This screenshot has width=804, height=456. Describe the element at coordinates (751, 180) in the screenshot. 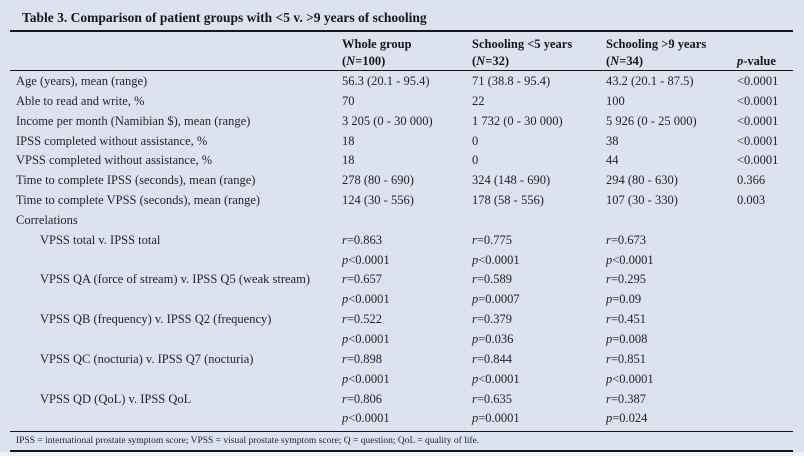

I see `cell-value: 0.366` at that location.